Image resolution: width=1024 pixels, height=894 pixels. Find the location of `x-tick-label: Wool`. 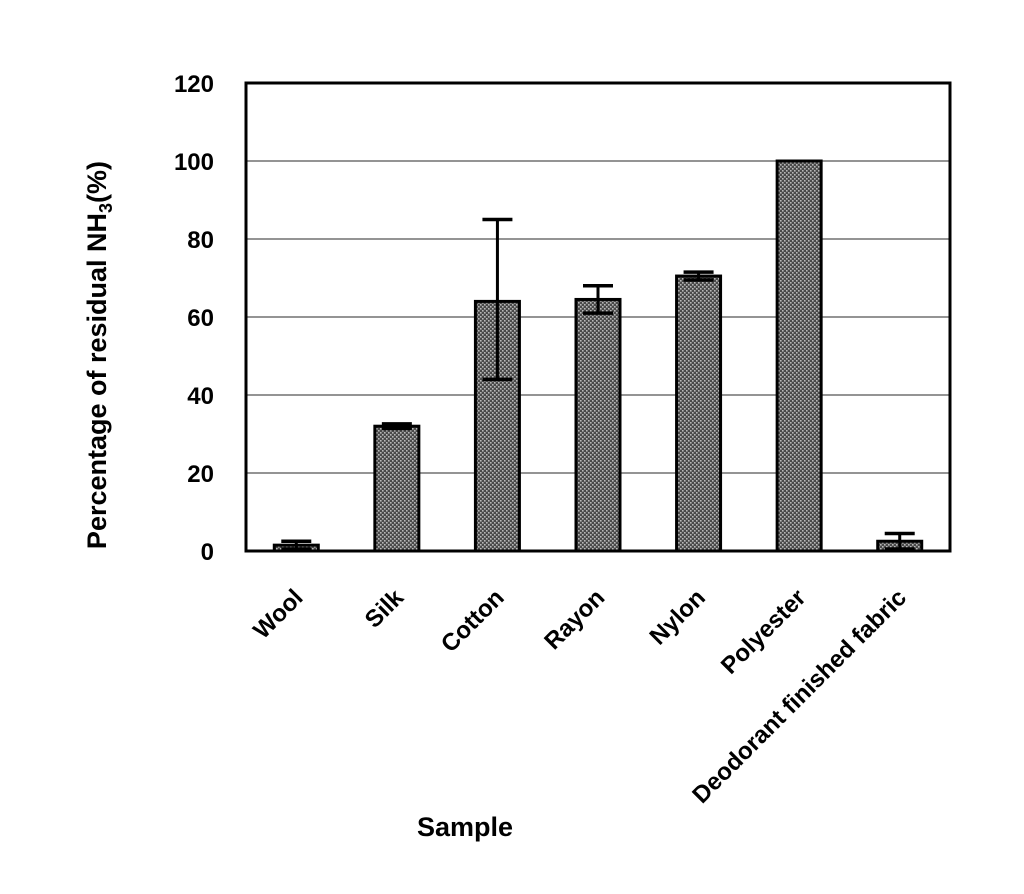

x-tick-label: Wool is located at coordinates (278, 614).